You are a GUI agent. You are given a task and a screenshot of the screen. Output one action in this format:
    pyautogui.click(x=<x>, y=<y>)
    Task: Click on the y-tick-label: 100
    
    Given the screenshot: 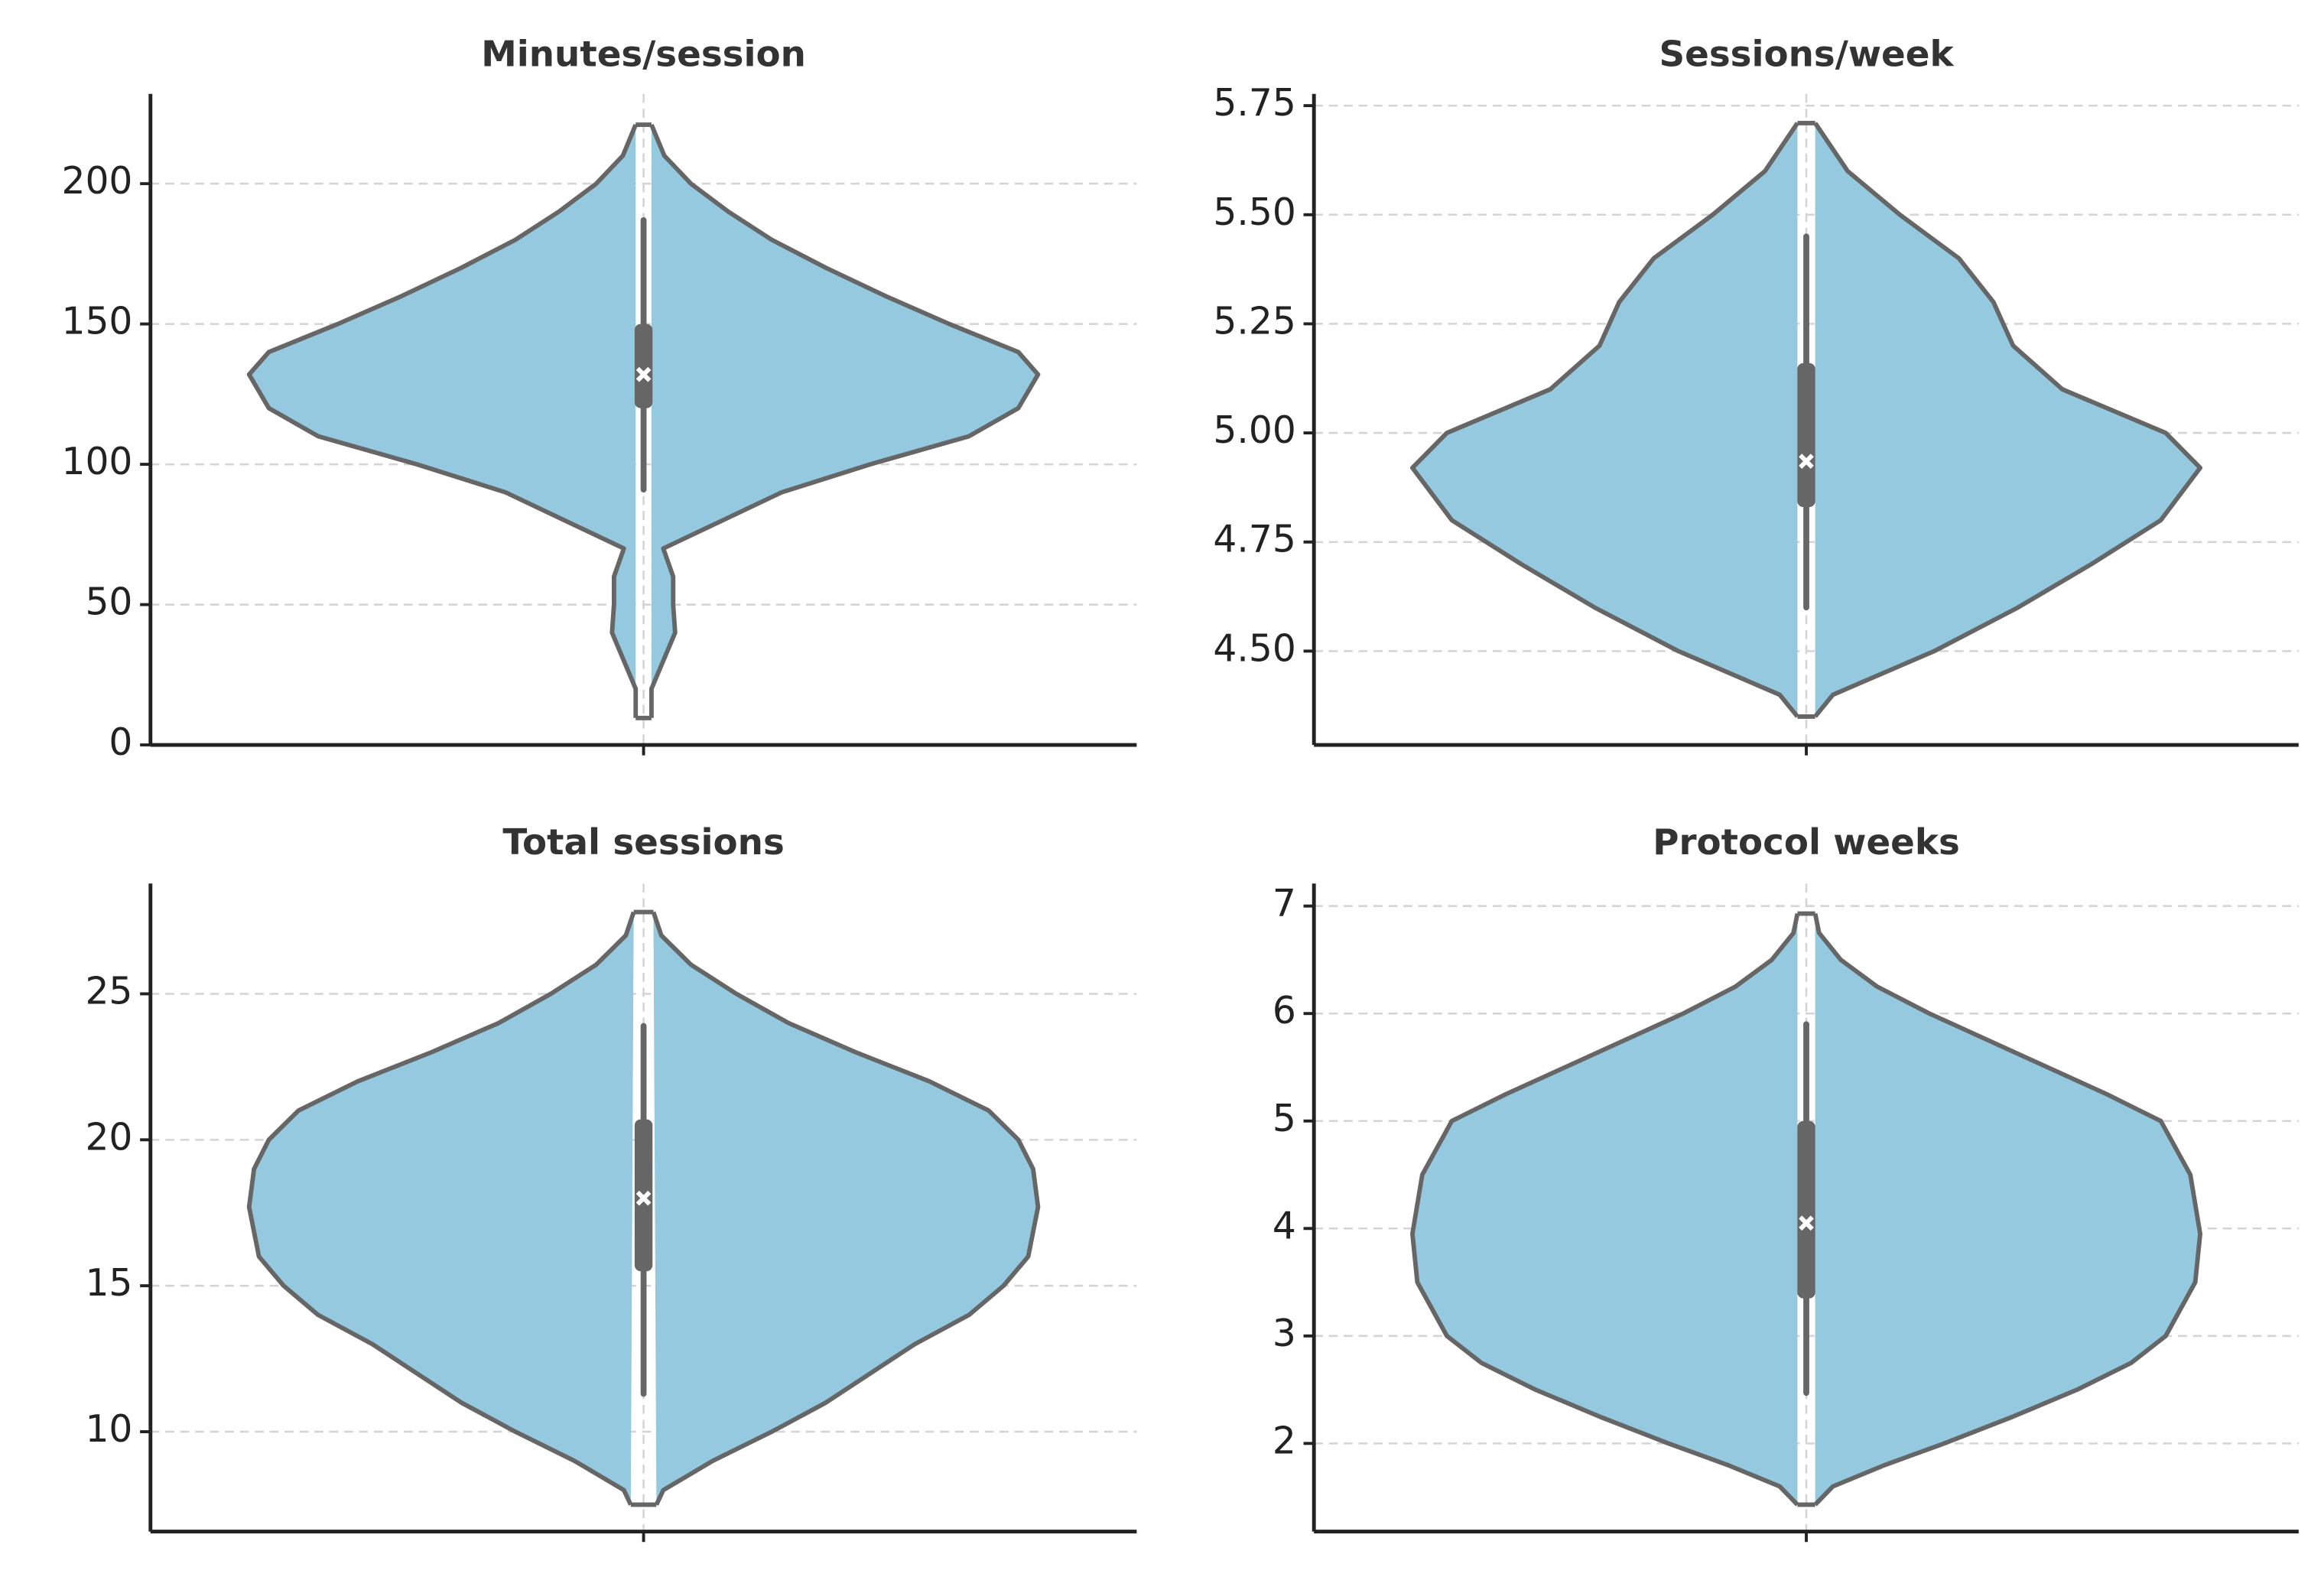 What is the action you would take?
    pyautogui.click(x=96, y=462)
    